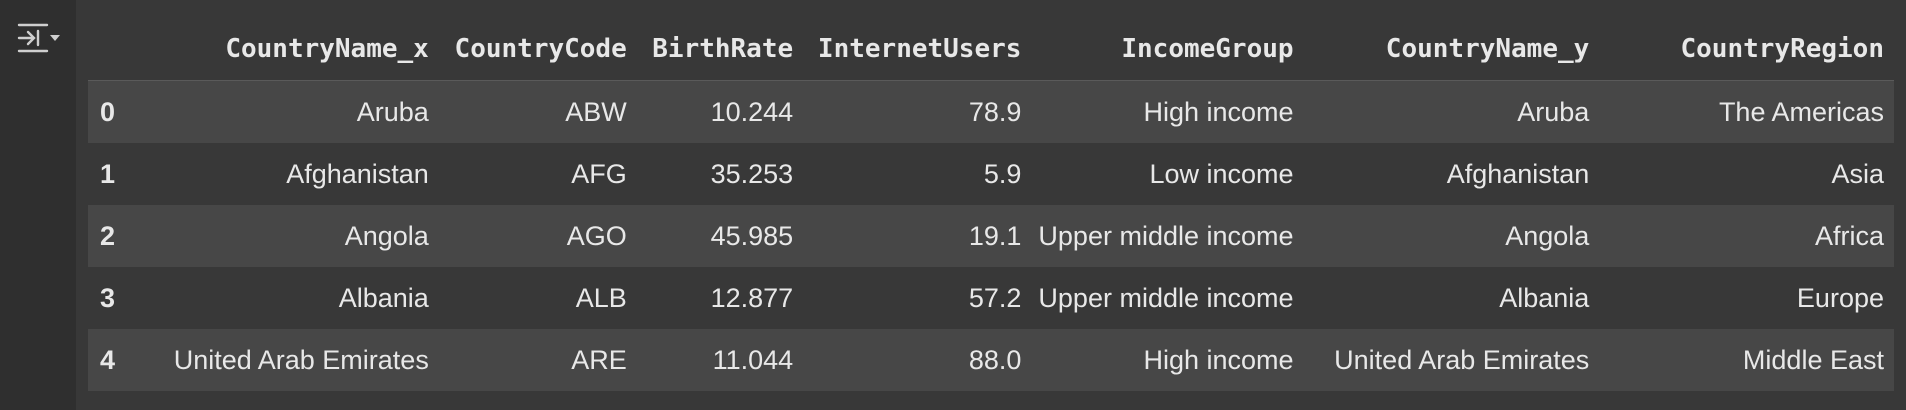  Describe the element at coordinates (113, 360) in the screenshot. I see `row-index: 4` at that location.